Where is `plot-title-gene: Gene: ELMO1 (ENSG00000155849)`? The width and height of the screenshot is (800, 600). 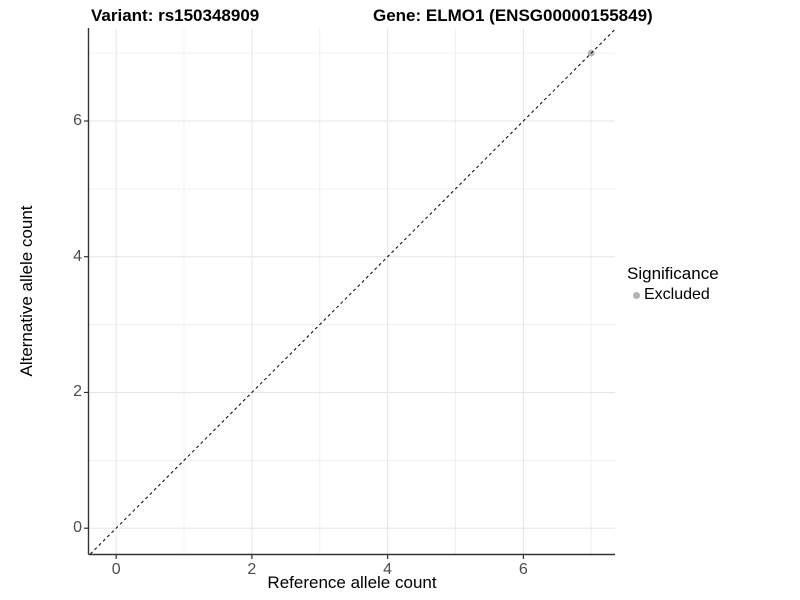 plot-title-gene: Gene: ELMO1 (ENSG00000155849) is located at coordinates (513, 15).